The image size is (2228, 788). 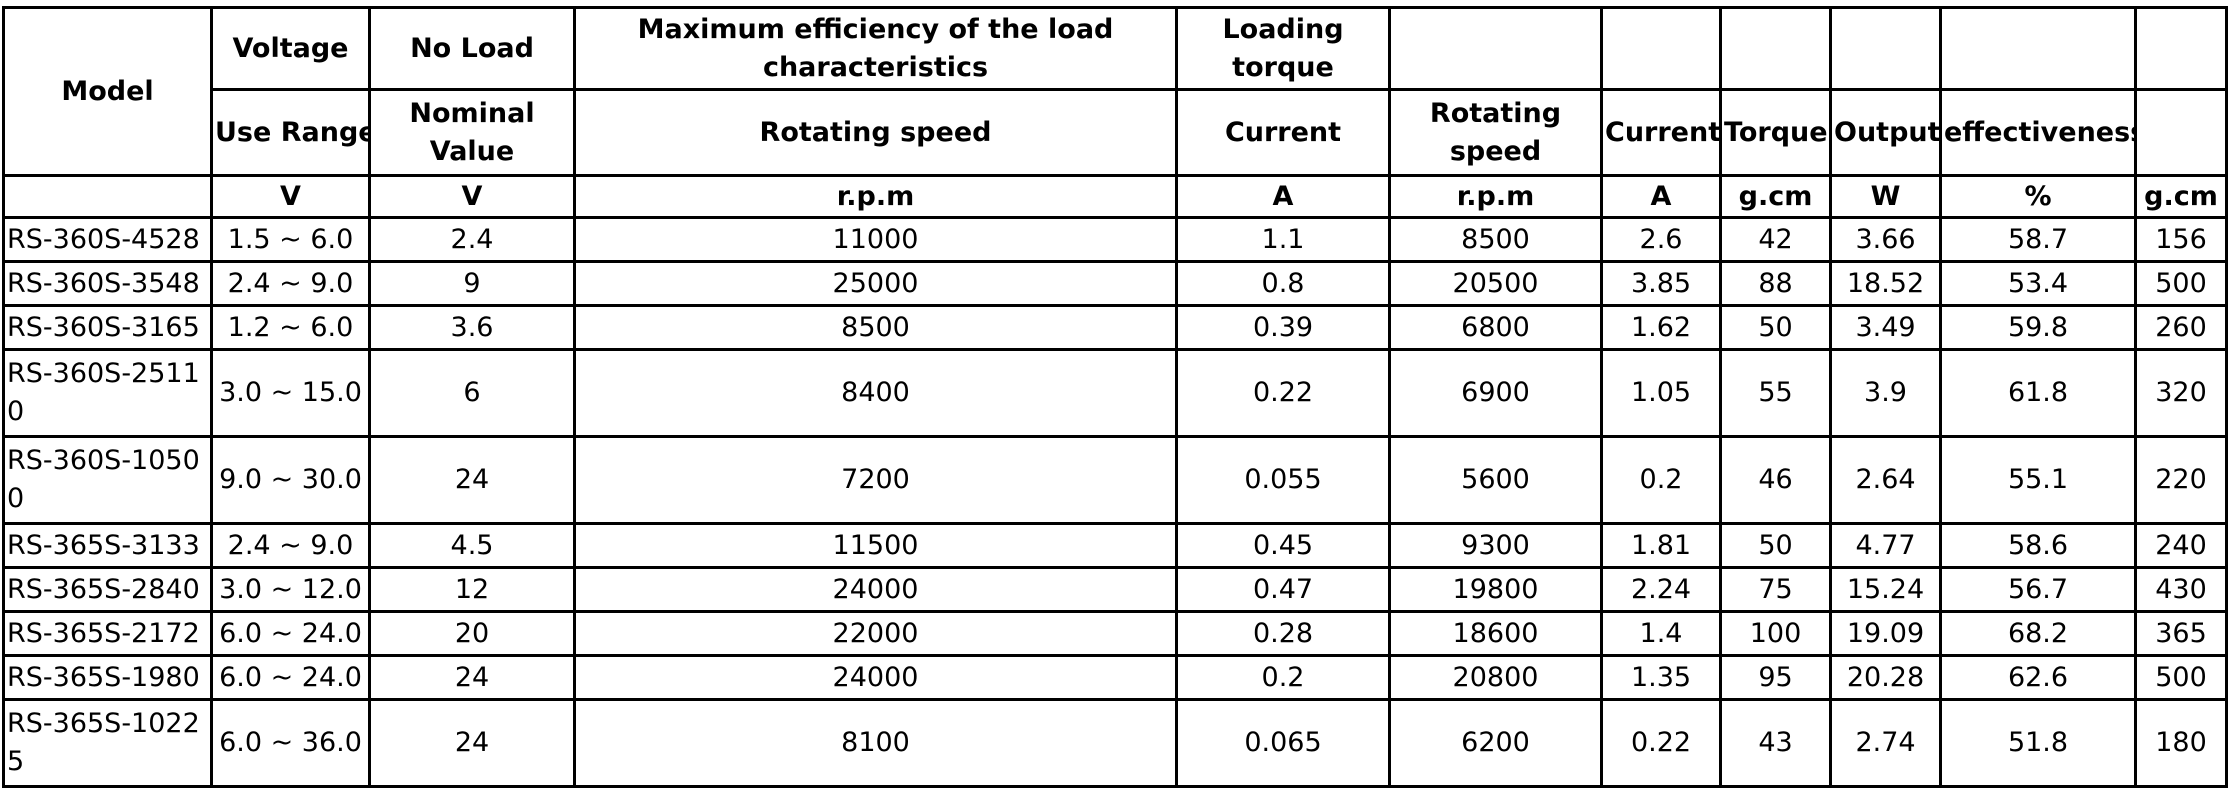 What do you see at coordinates (472, 48) in the screenshot?
I see `header-no-load: No Load` at bounding box center [472, 48].